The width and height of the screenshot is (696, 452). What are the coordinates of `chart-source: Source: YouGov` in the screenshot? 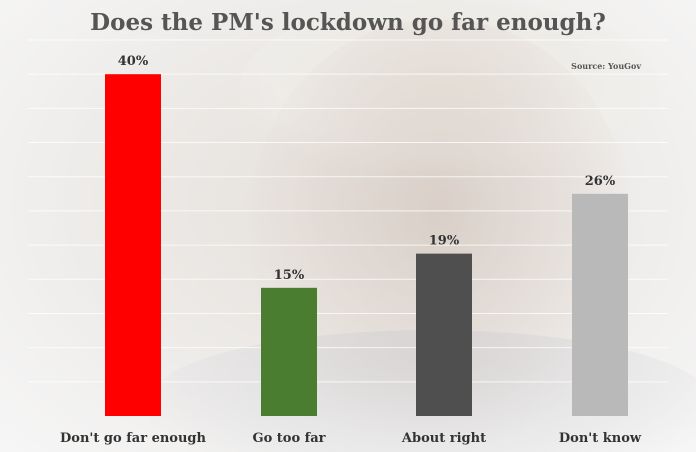 It's located at (606, 66).